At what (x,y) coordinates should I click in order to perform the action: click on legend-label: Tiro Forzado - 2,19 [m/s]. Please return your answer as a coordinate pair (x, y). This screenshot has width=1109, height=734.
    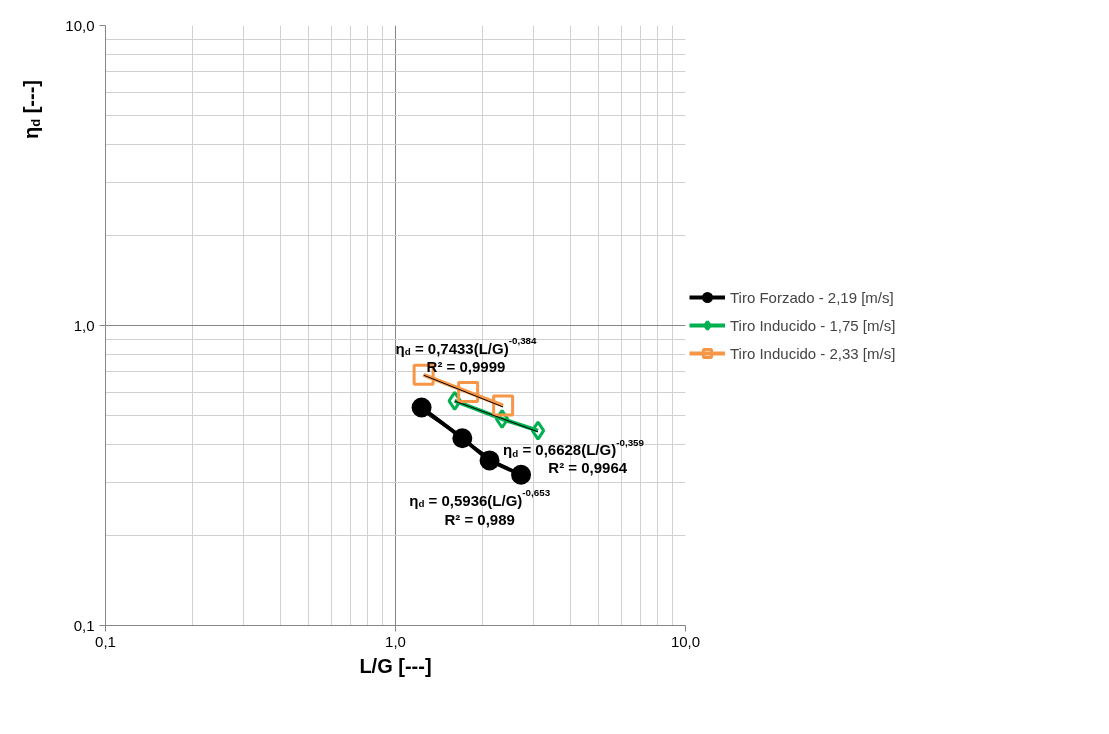
    Looking at the image, I should click on (812, 297).